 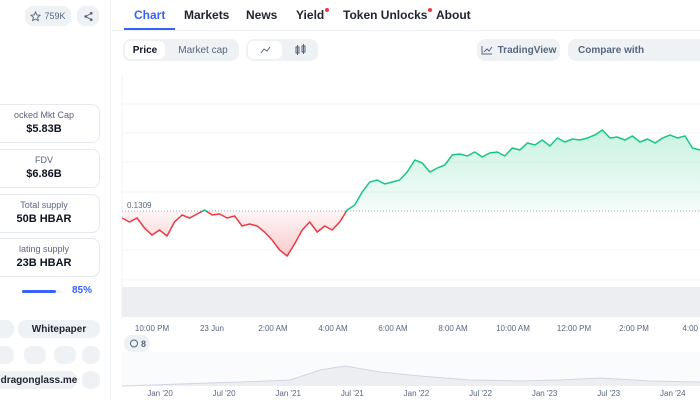 What do you see at coordinates (513, 328) in the screenshot?
I see `x-tick-label: 10:00 AM` at bounding box center [513, 328].